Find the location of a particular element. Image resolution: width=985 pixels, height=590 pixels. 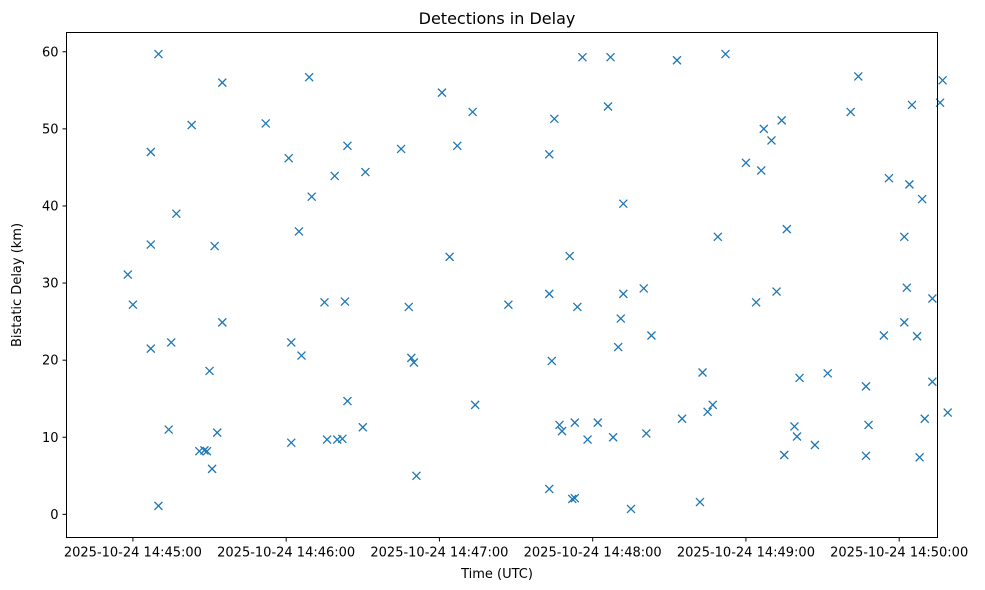

y-tick-label: 60 is located at coordinates (50, 52).